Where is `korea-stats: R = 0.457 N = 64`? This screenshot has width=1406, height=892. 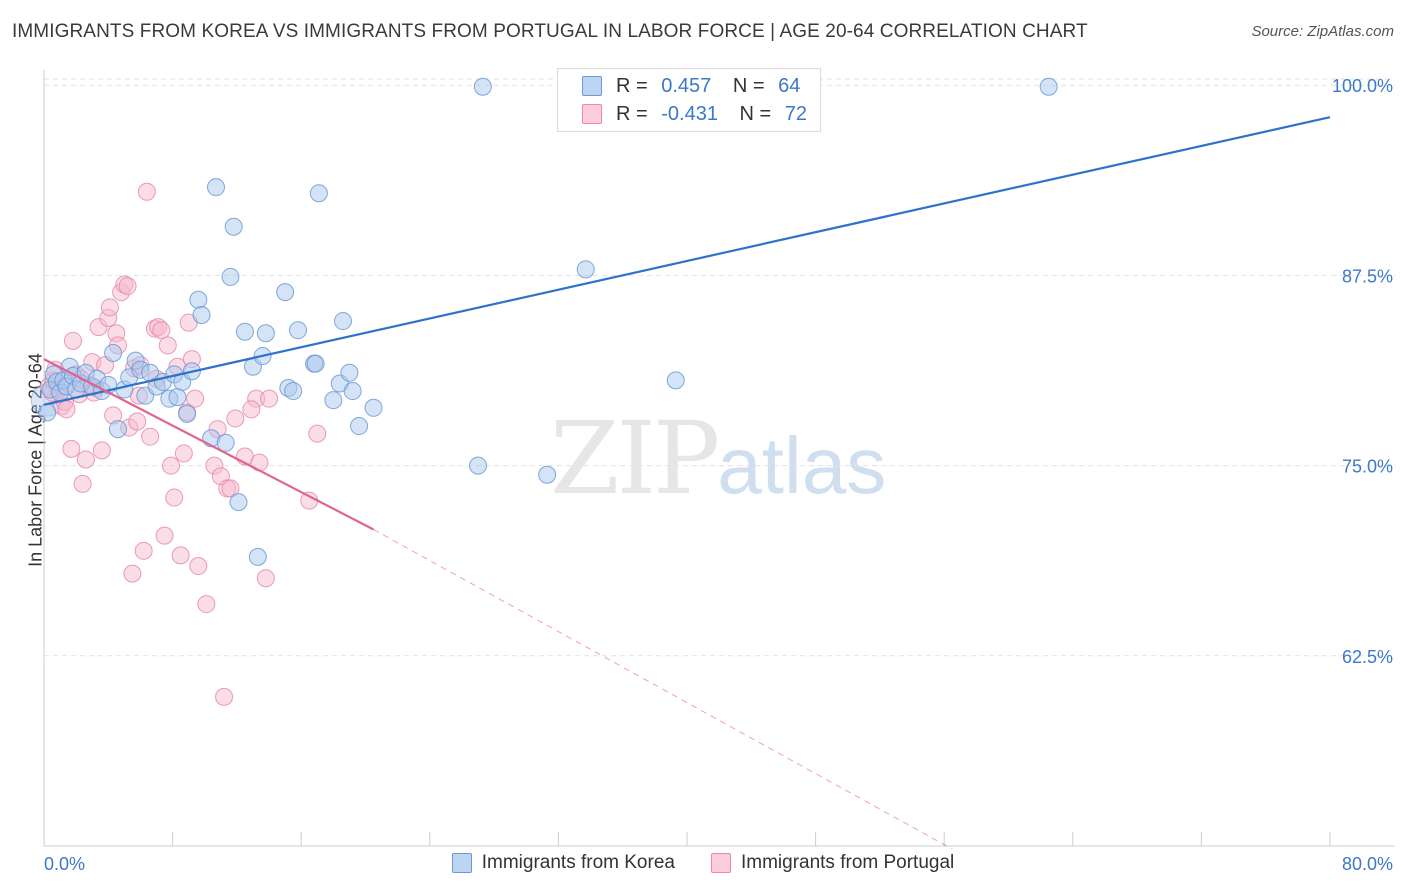 korea-stats: R = 0.457 N = 64 is located at coordinates (708, 86).